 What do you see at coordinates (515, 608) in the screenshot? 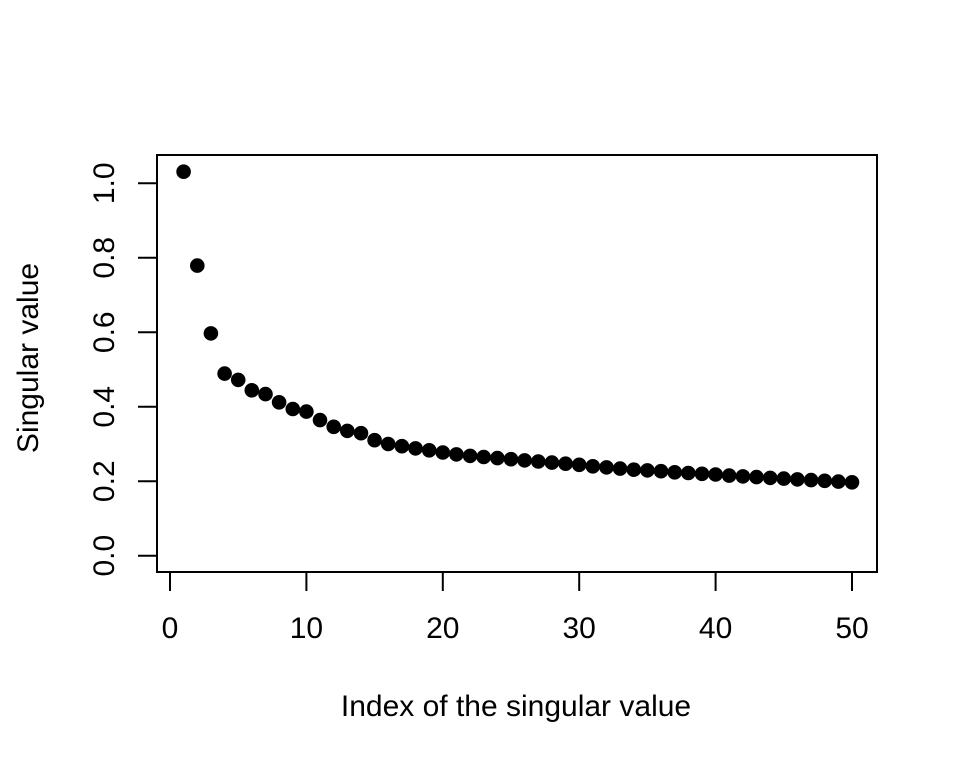
I see `x-axis: 0 10 20 30 40 50` at bounding box center [515, 608].